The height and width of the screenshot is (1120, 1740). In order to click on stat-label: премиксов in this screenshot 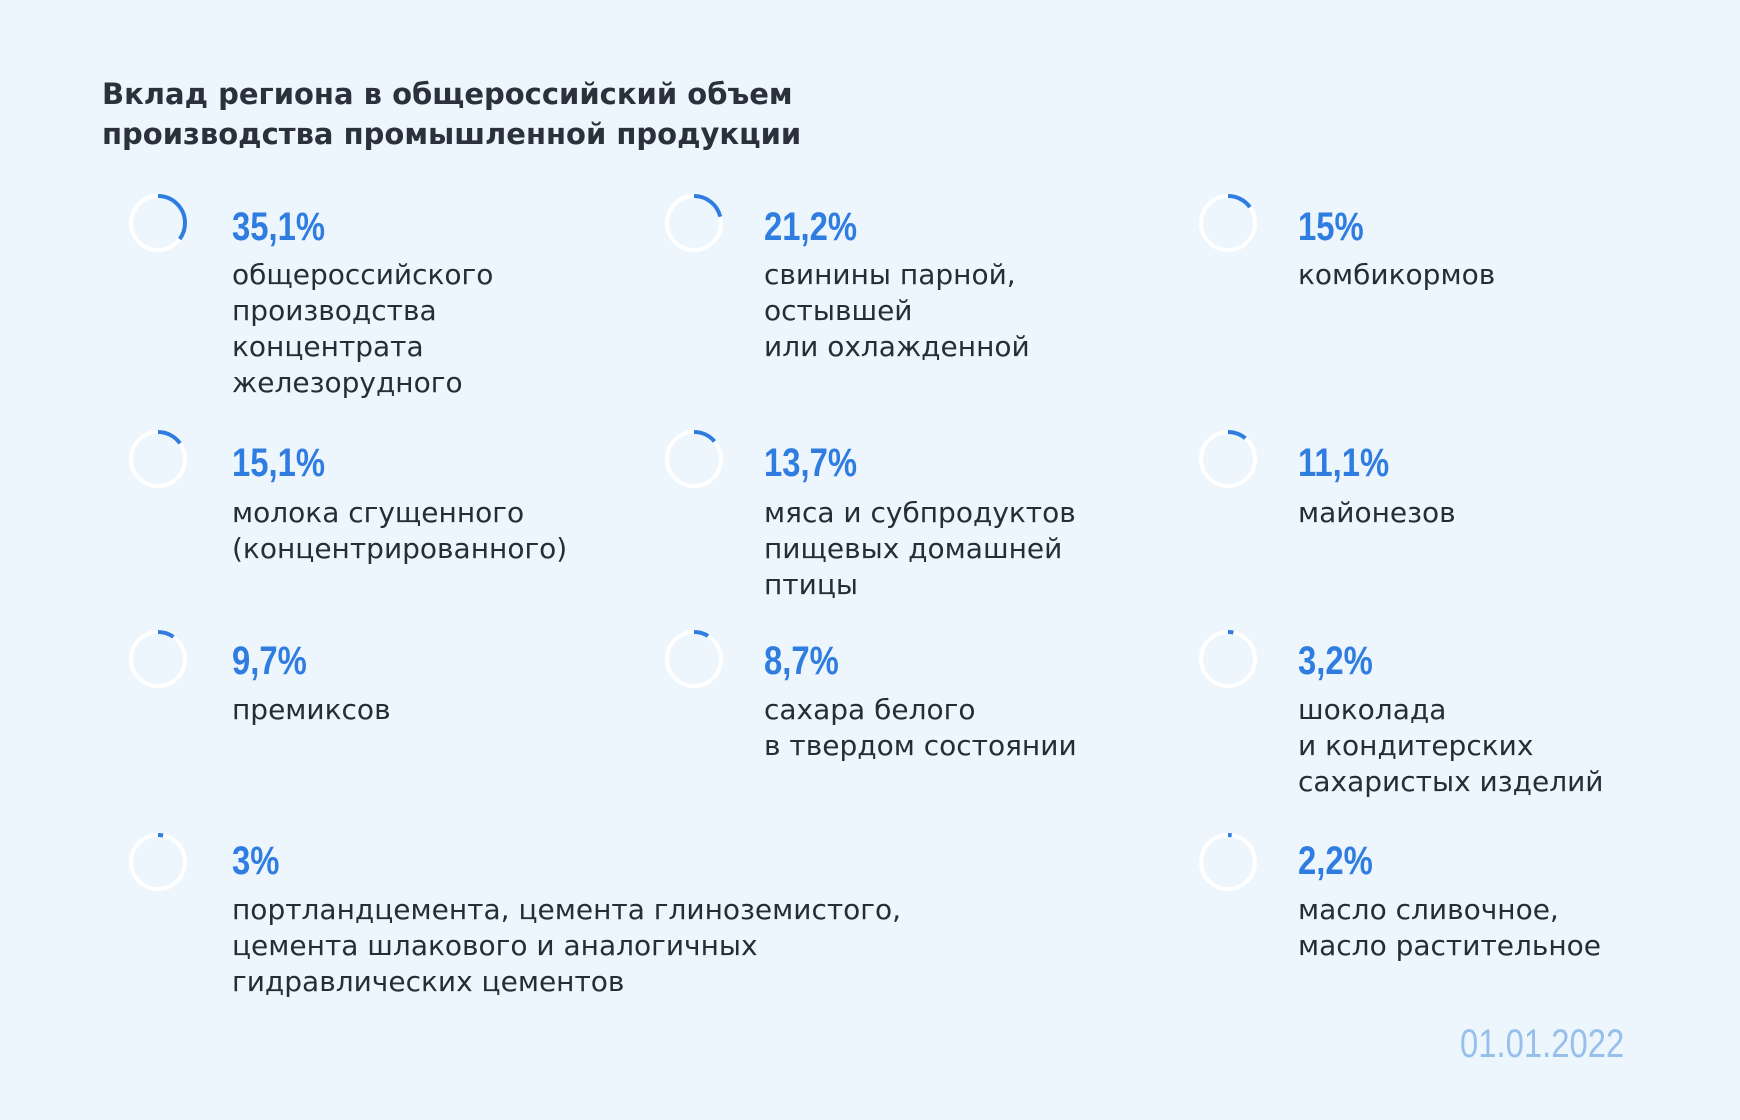, I will do `click(311, 710)`.